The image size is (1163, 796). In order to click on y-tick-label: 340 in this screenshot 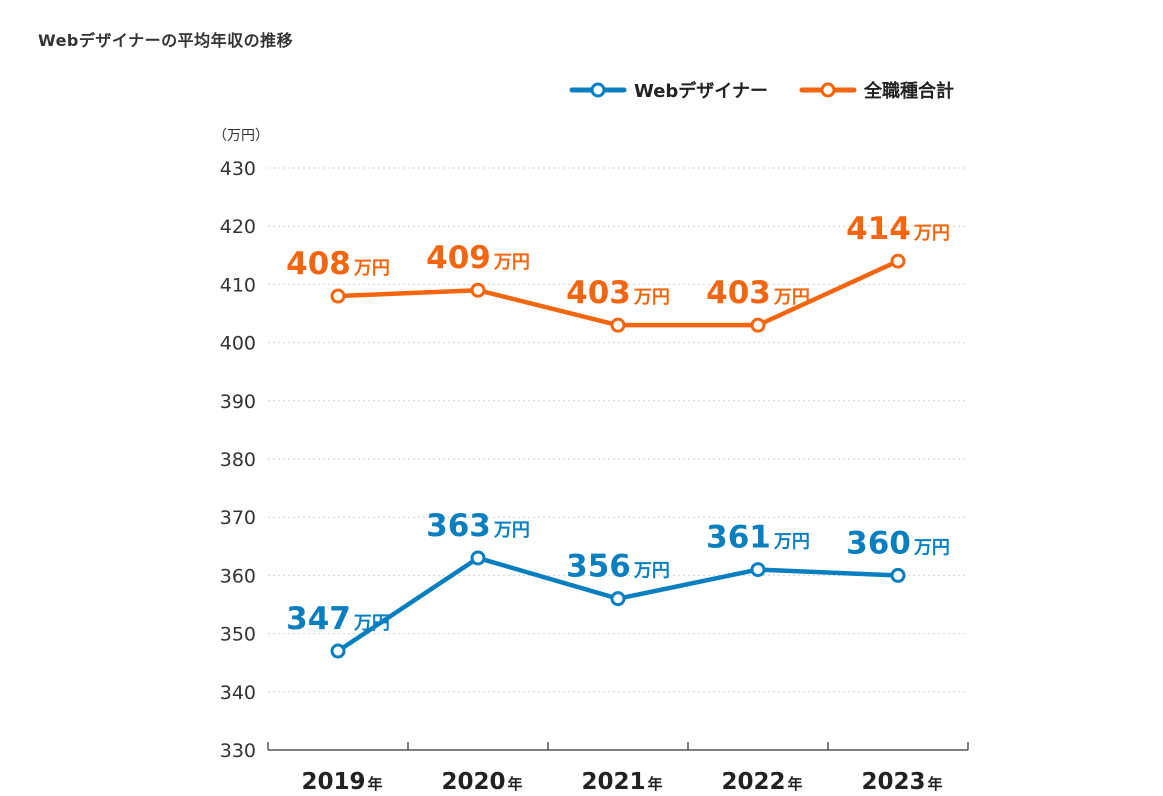, I will do `click(238, 693)`.